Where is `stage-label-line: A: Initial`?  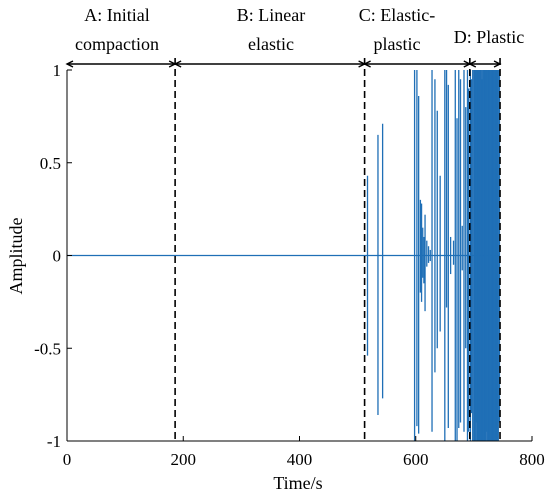 stage-label-line: A: Initial is located at coordinates (117, 15).